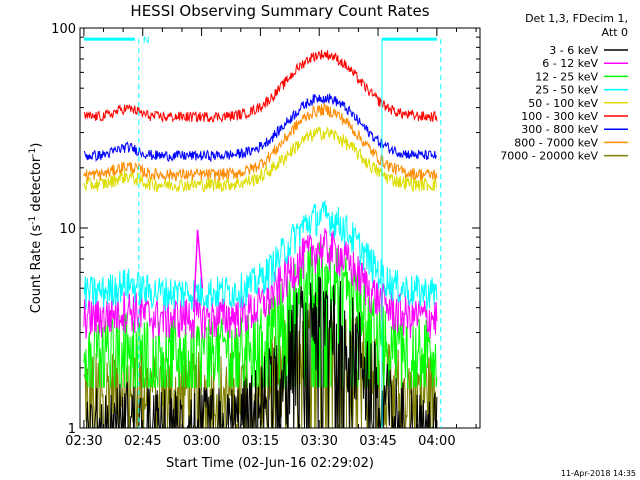 Image resolution: width=640 pixels, height=480 pixels. What do you see at coordinates (270, 463) in the screenshot?
I see `x-axis-label: Start Time (02-Jun-16 02:29:02)` at bounding box center [270, 463].